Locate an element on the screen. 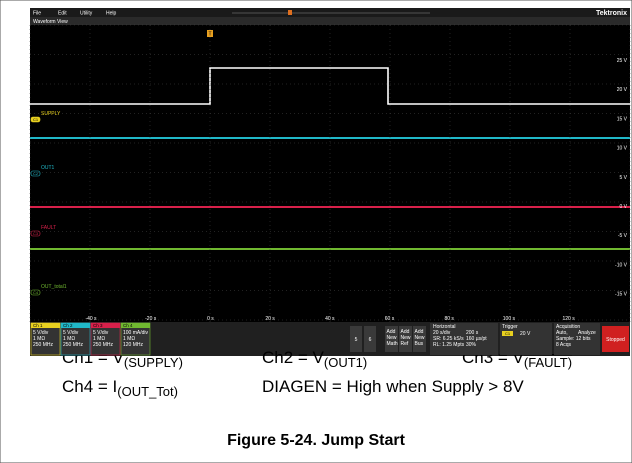 This screenshot has height=463, width=632. channel-marker-text: C3 is located at coordinates (36, 233).